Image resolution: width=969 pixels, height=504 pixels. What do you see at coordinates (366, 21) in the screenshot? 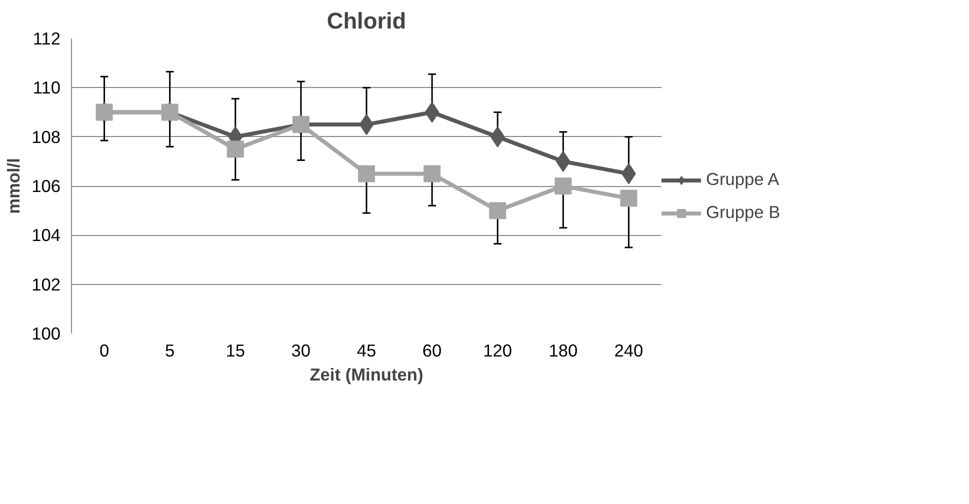
I see `chart-title: Chlorid` at bounding box center [366, 21].